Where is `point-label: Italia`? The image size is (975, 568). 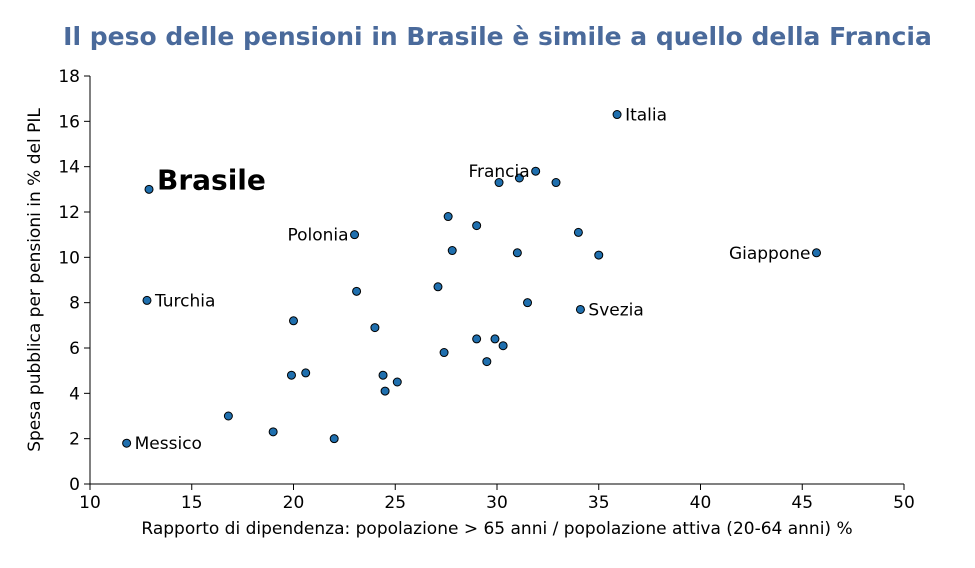
point-label: Italia is located at coordinates (646, 116).